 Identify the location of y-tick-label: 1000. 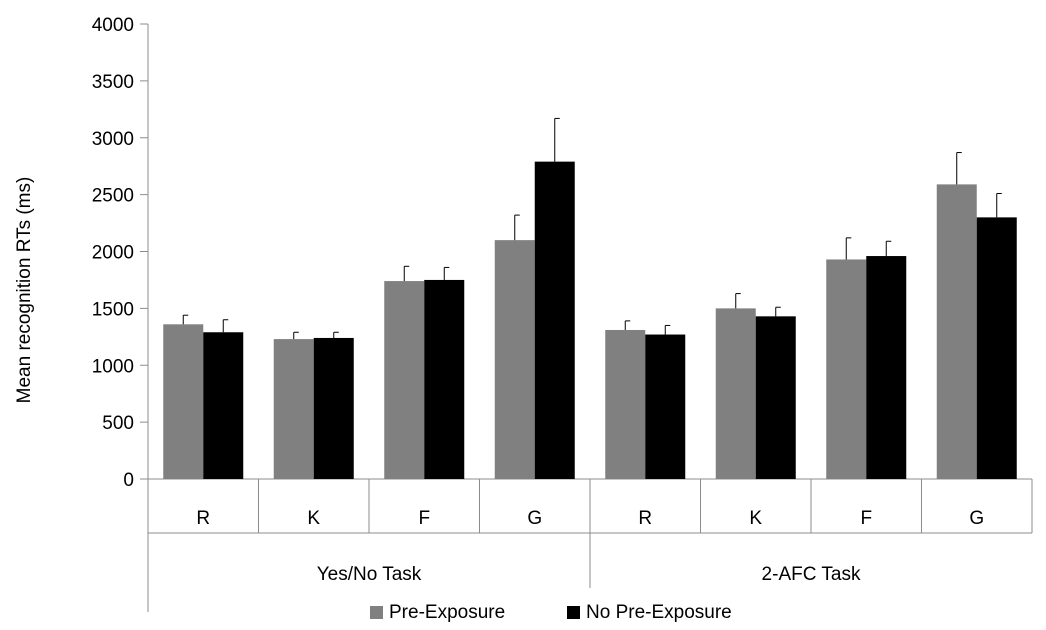
(113, 366).